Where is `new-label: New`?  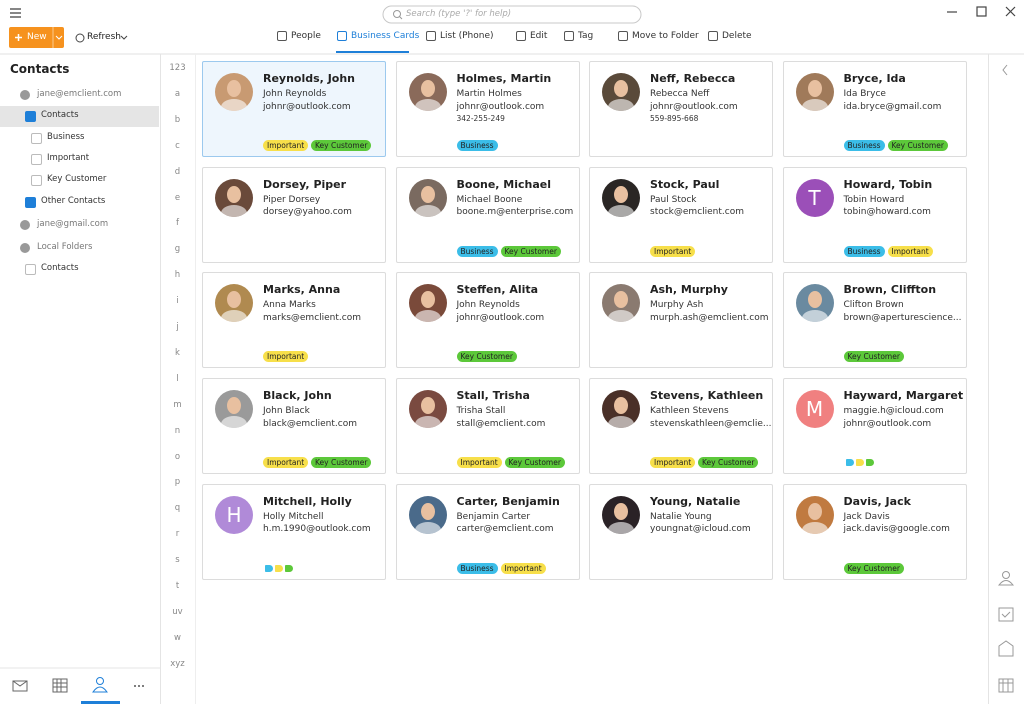 new-label: New is located at coordinates (37, 37).